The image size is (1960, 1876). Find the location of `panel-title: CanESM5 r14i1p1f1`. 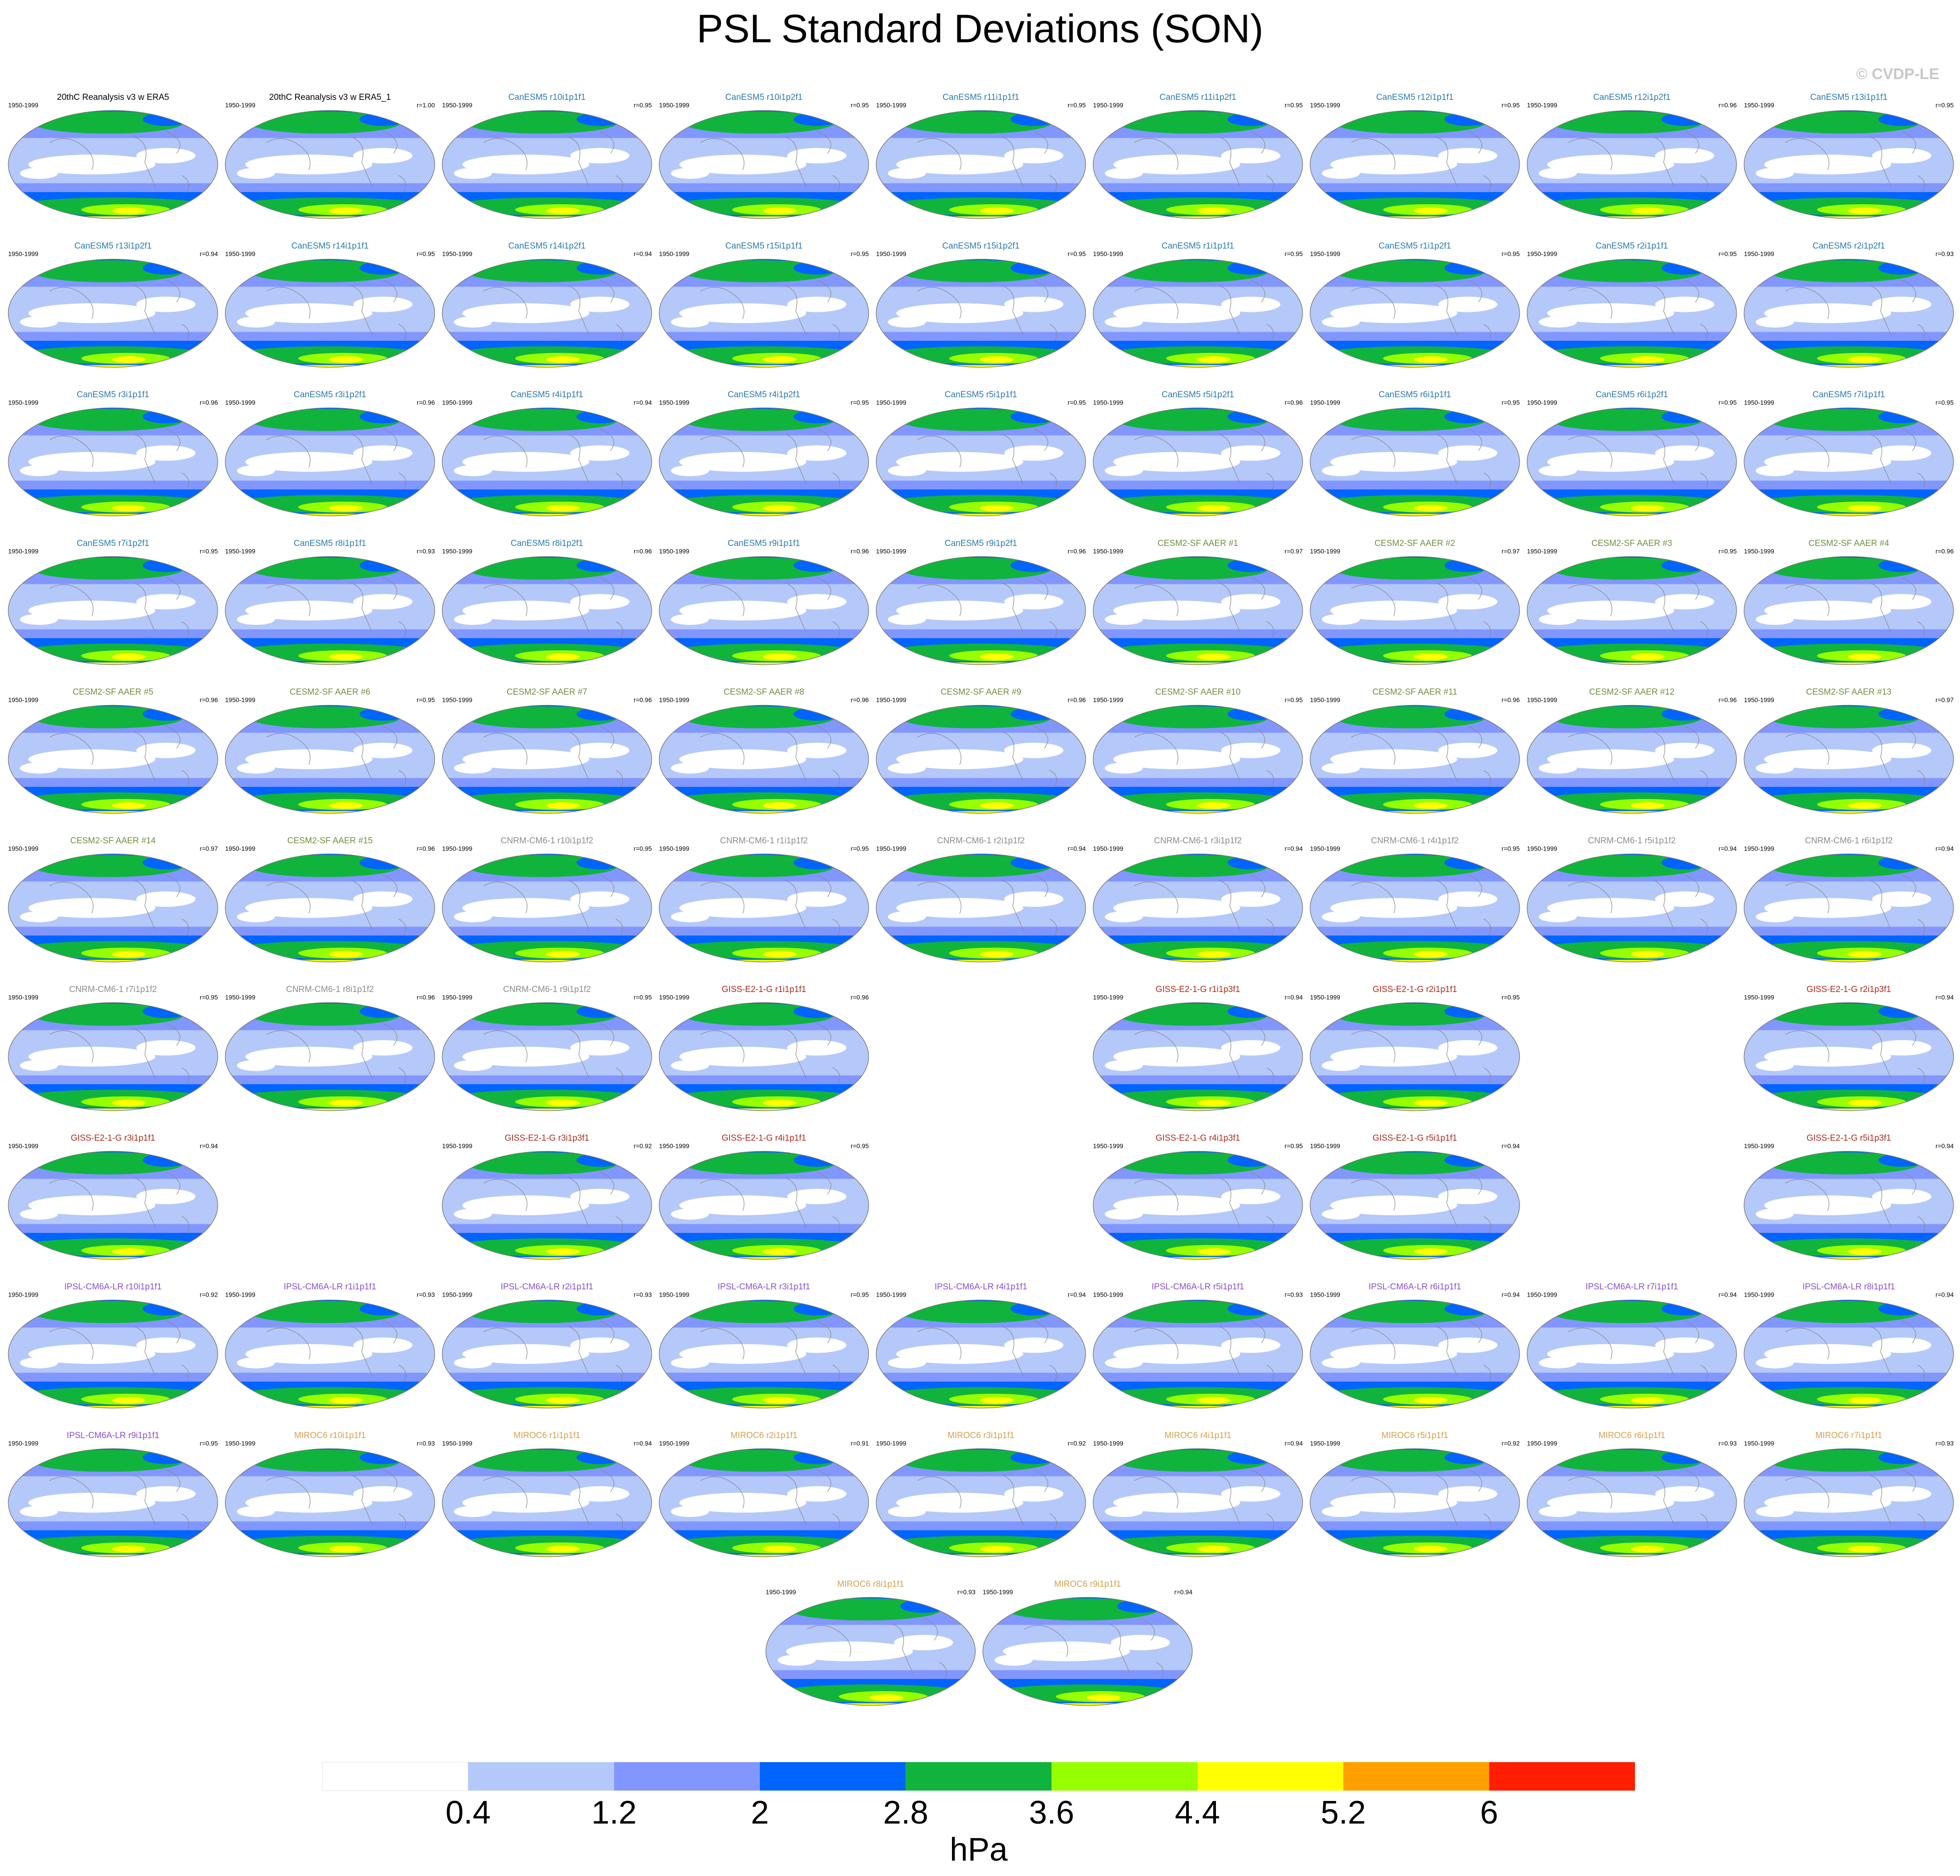

panel-title: CanESM5 r14i1p1f1 is located at coordinates (329, 246).